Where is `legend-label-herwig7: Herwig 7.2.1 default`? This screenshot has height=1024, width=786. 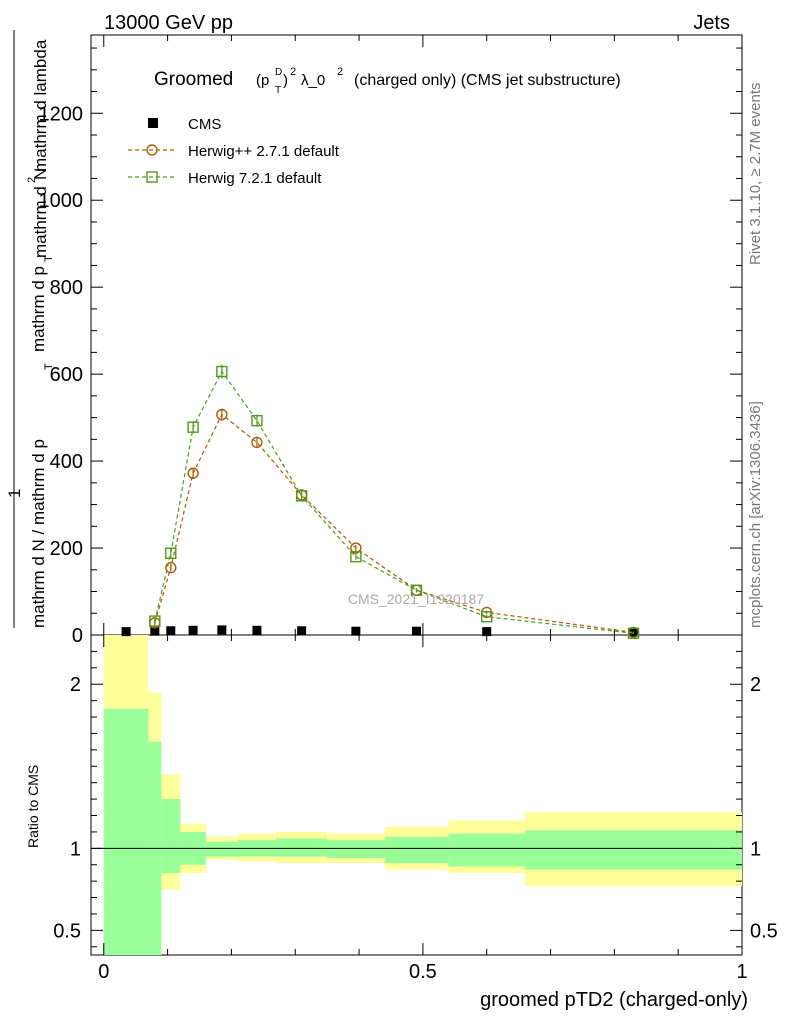 legend-label-herwig7: Herwig 7.2.1 default is located at coordinates (255, 178).